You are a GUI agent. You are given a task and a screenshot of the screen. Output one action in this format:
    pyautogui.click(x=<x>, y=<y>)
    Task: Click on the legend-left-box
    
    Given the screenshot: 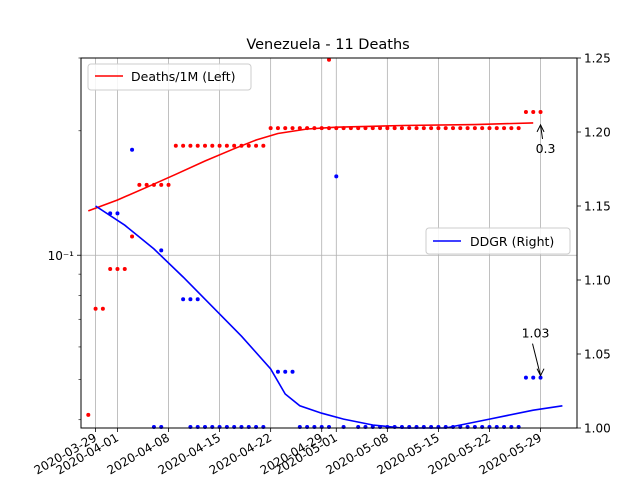 What is the action you would take?
    pyautogui.click(x=169, y=77)
    